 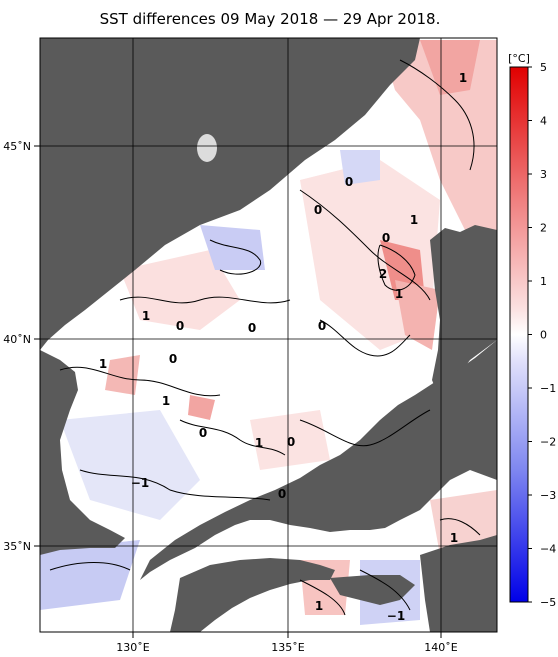 What do you see at coordinates (17, 339) in the screenshot?
I see `lat-label-40: 40˚N` at bounding box center [17, 339].